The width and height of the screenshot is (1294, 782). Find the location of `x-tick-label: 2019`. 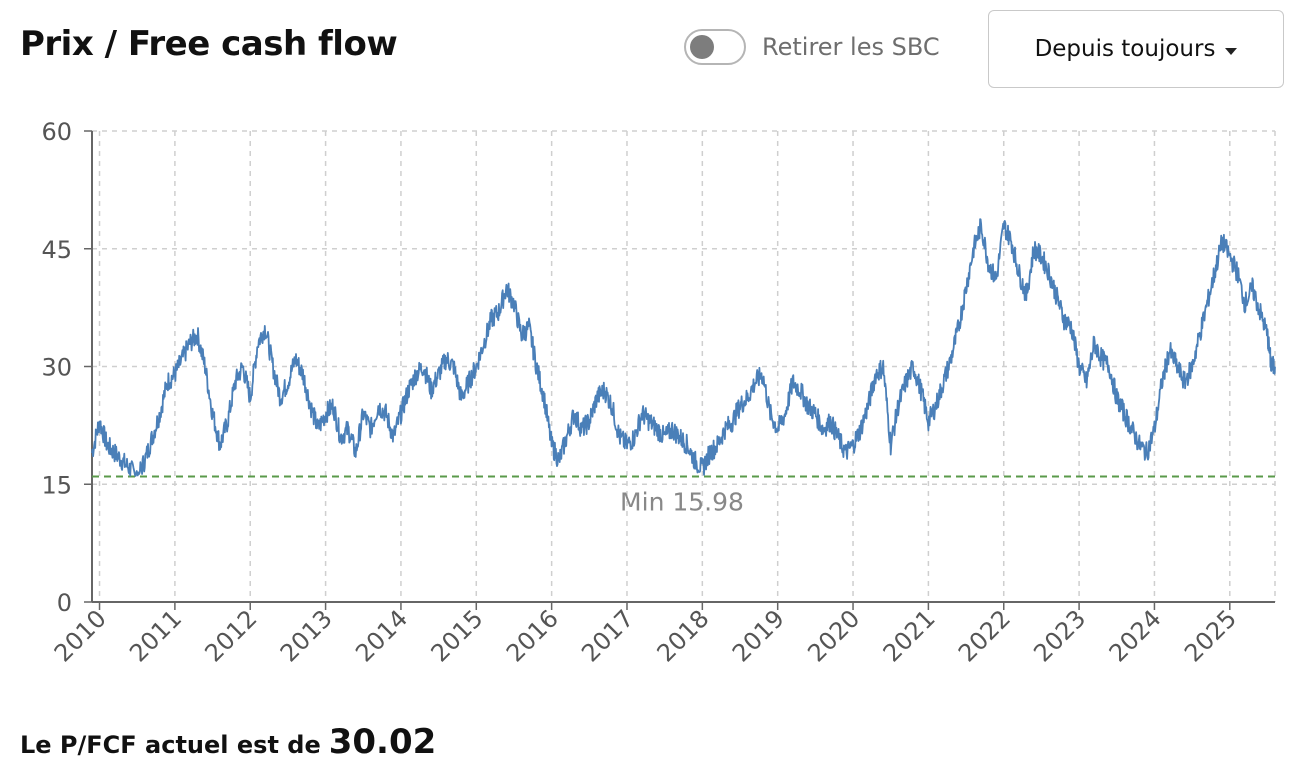

x-tick-label: 2019 is located at coordinates (758, 635).